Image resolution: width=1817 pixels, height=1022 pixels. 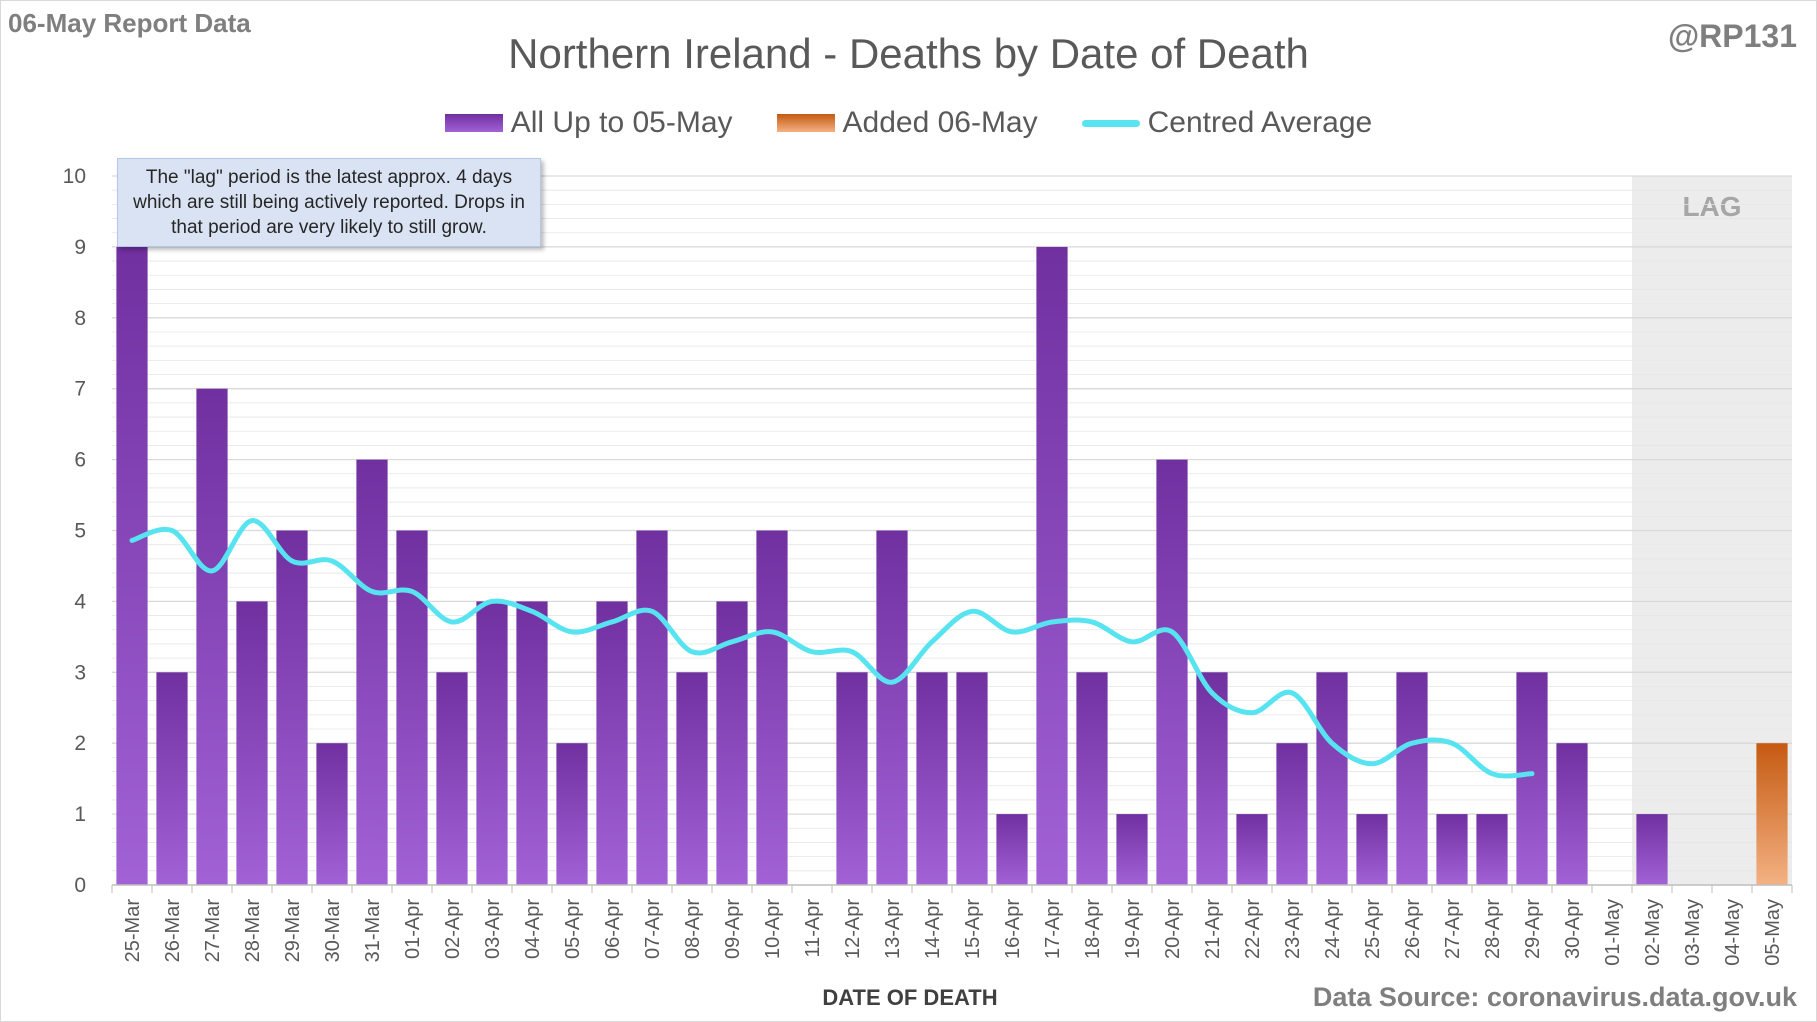 I want to click on x-axis-title: DATE OF DEATH, so click(x=910, y=997).